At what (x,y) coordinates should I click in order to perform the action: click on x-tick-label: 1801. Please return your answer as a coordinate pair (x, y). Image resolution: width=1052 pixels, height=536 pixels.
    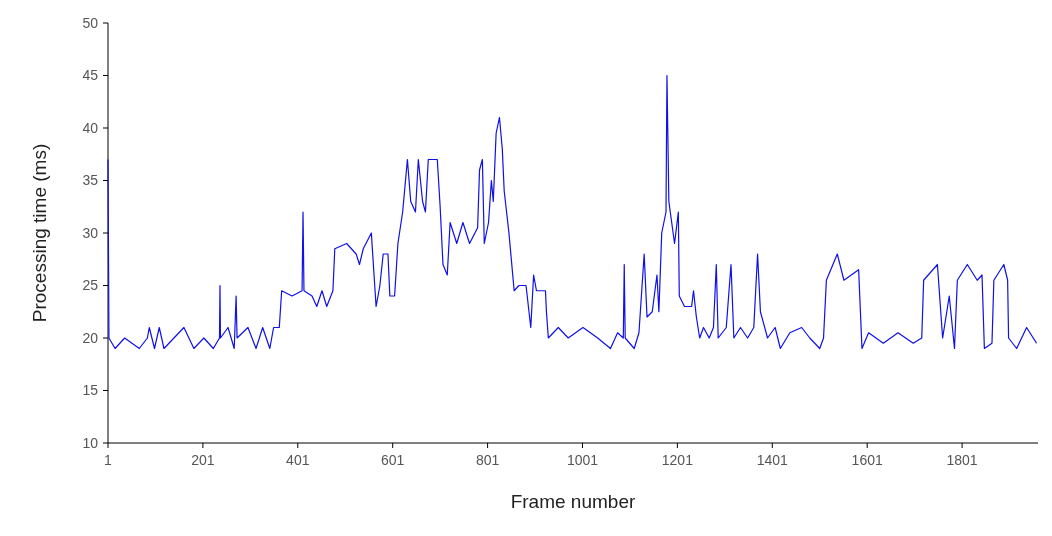
    Looking at the image, I should click on (962, 460).